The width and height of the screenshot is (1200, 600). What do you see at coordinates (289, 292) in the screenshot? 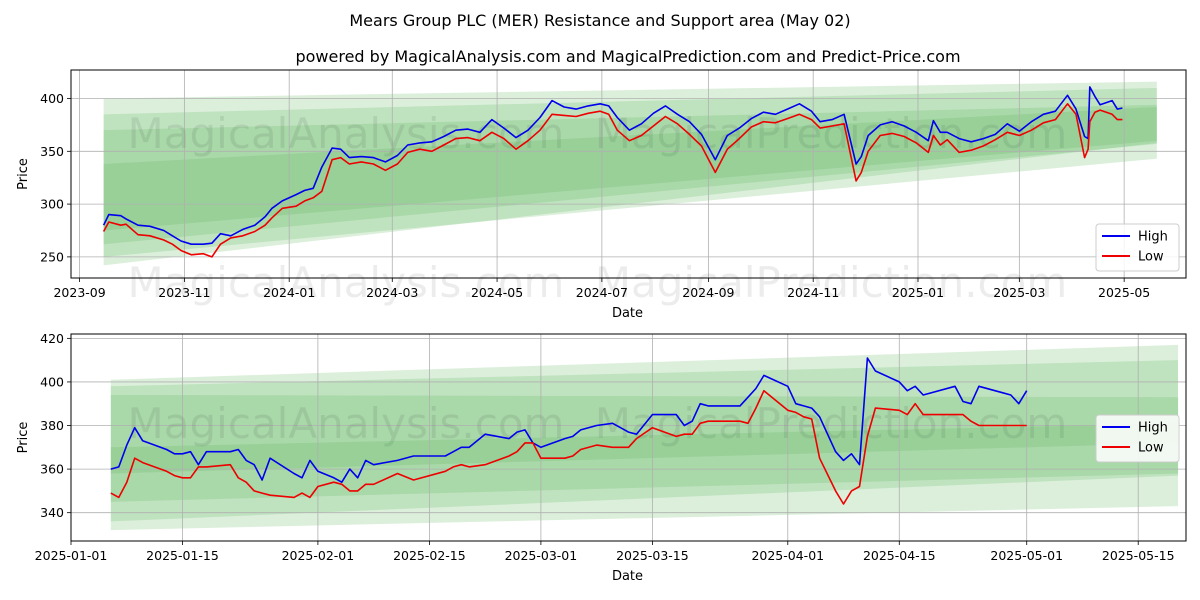
I see `x-tick-label: 2024-01` at bounding box center [289, 292].